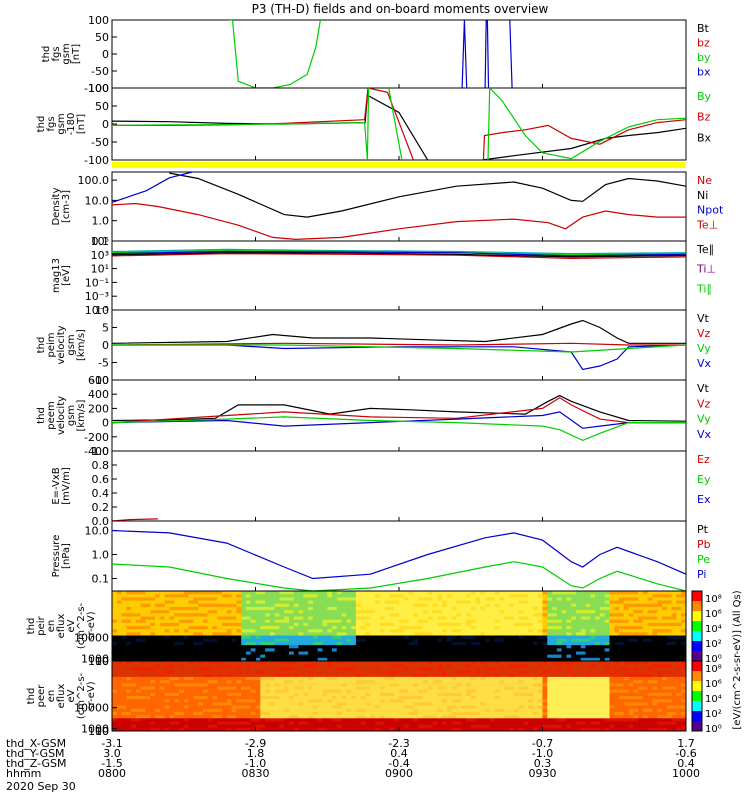 This screenshot has width=750, height=800. Describe the element at coordinates (704, 348) in the screenshot. I see `legend-entry: Vy` at that location.